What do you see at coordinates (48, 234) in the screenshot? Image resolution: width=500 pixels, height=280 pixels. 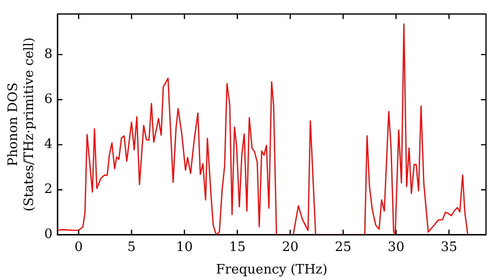 I see `y-tick-label: 0` at bounding box center [48, 234].